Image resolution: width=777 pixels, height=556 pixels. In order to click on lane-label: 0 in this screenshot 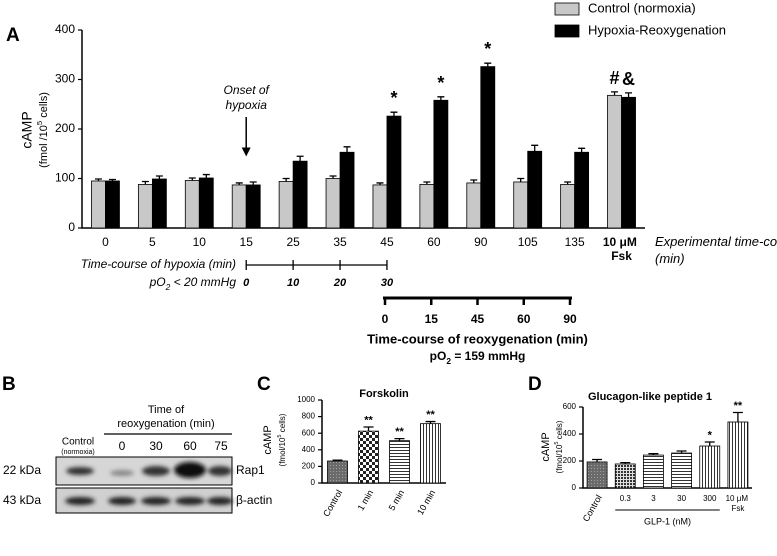, I will do `click(122, 446)`.